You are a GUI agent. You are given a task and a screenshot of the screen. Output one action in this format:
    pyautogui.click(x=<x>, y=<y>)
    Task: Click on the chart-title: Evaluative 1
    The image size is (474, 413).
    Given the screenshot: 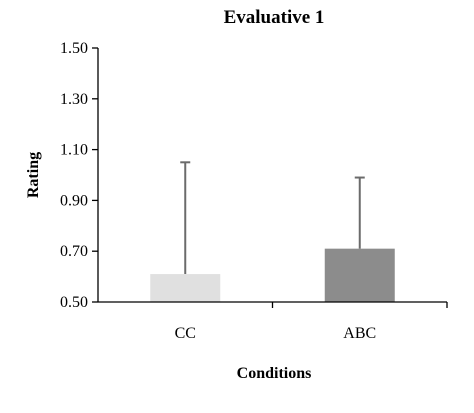 What is the action you would take?
    pyautogui.click(x=274, y=17)
    